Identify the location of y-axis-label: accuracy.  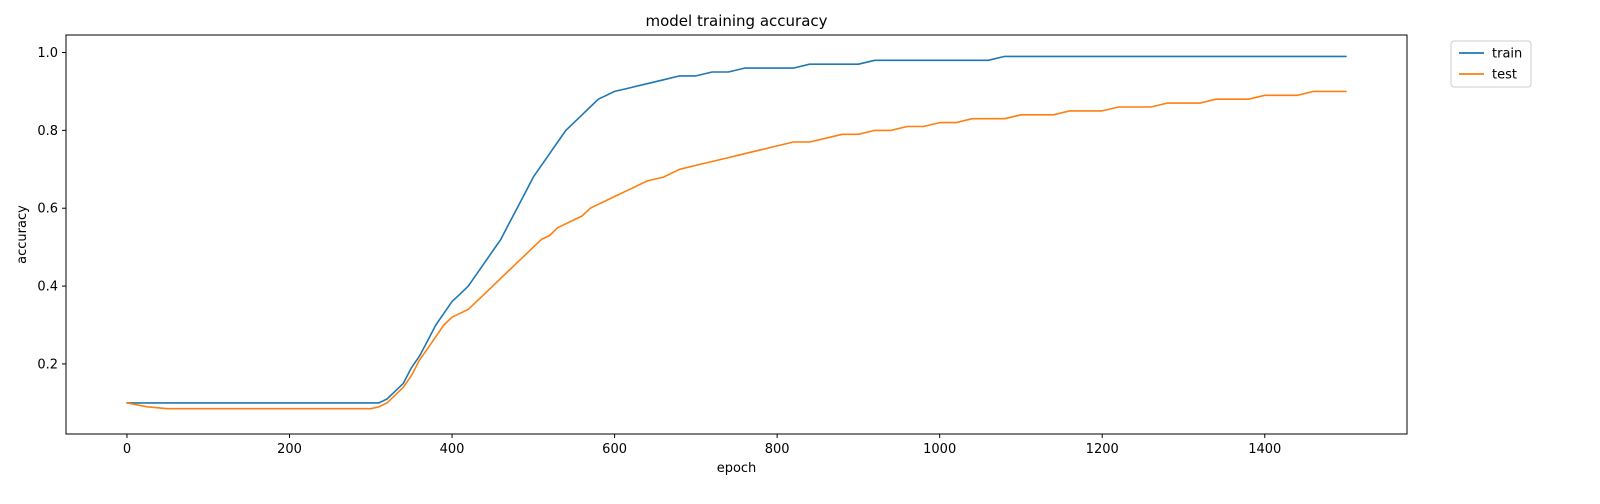
(22, 234).